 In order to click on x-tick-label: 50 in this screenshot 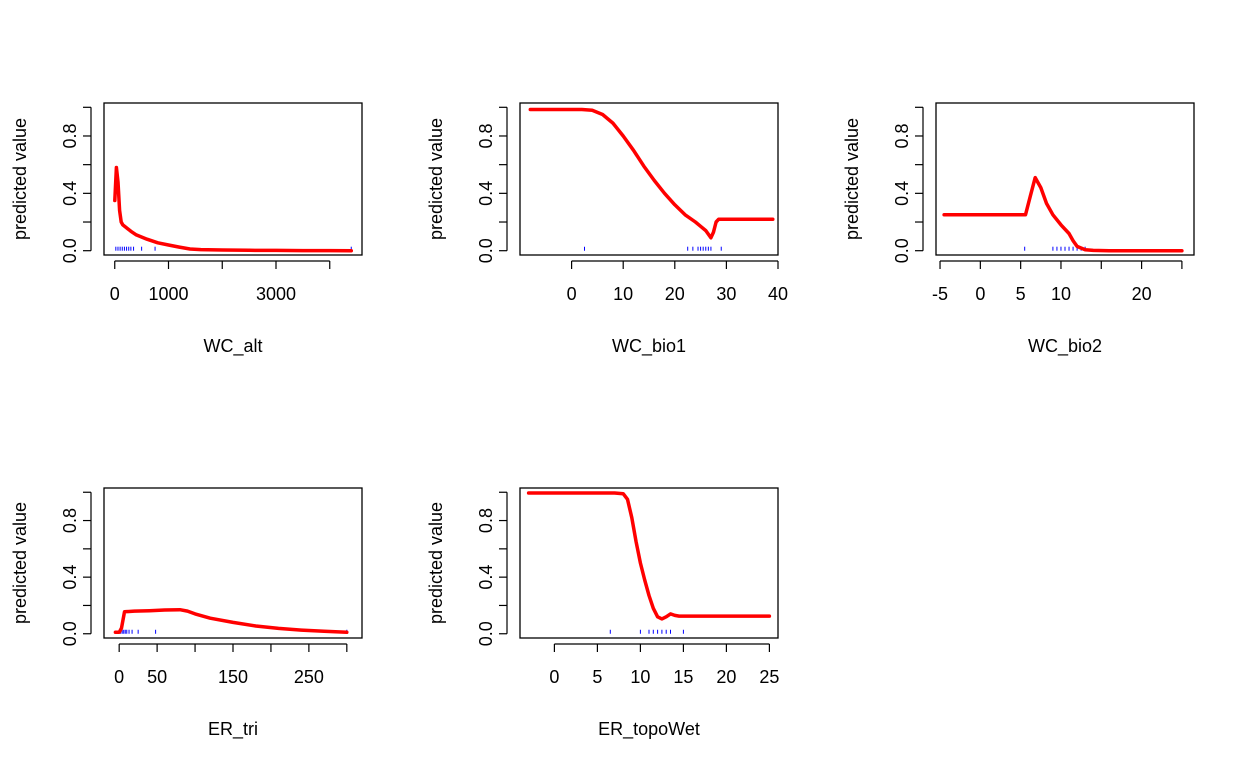, I will do `click(157, 677)`.